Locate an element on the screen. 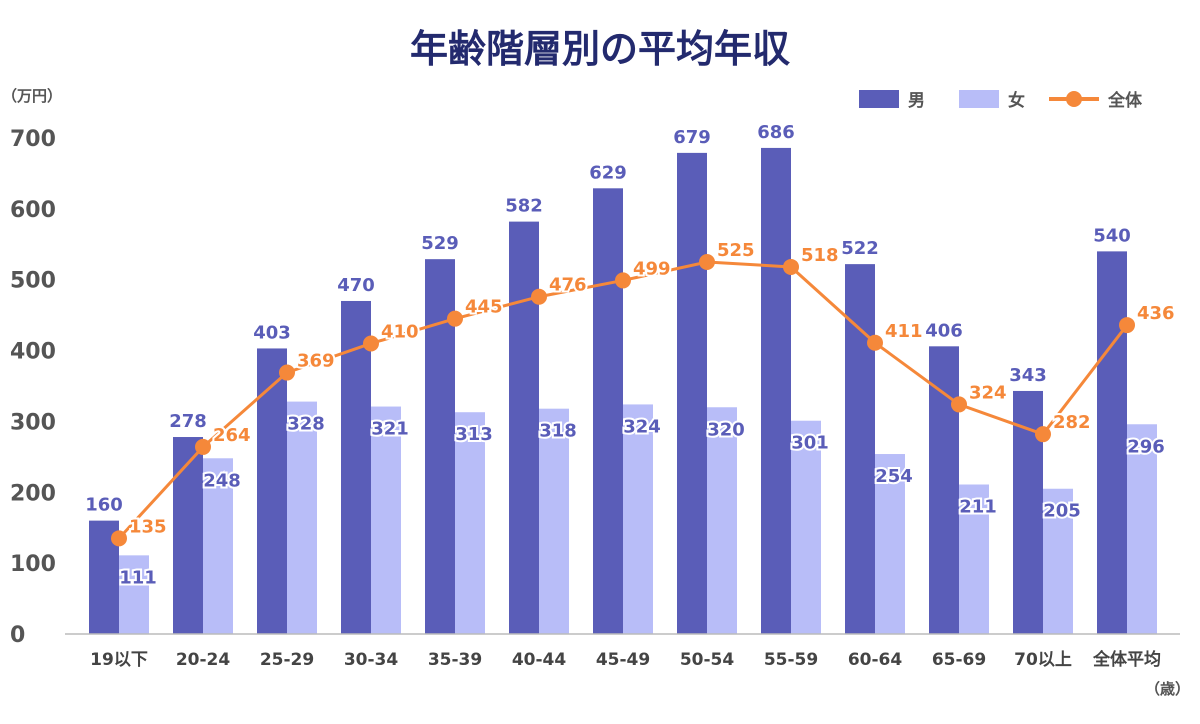 The width and height of the screenshot is (1200, 724). data-label-total: 476 is located at coordinates (568, 285).